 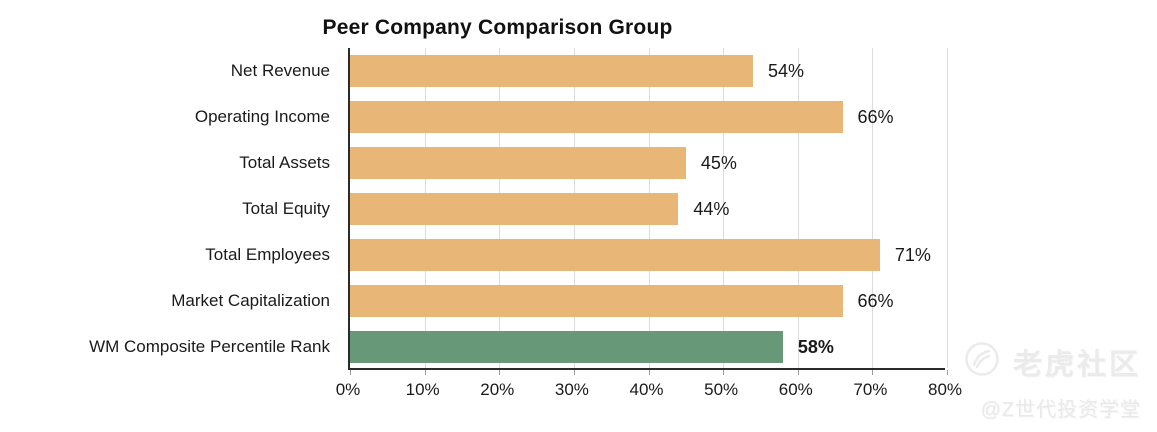 I want to click on category-label: WM Composite Percentile Rank, so click(x=209, y=346).